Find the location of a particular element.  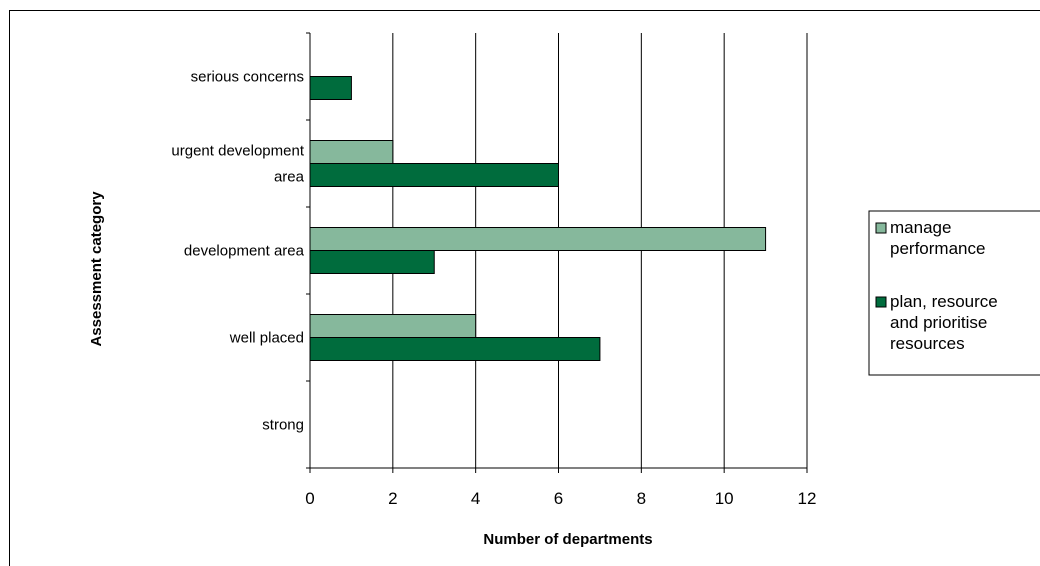

x-tick-label: 10 is located at coordinates (724, 498).